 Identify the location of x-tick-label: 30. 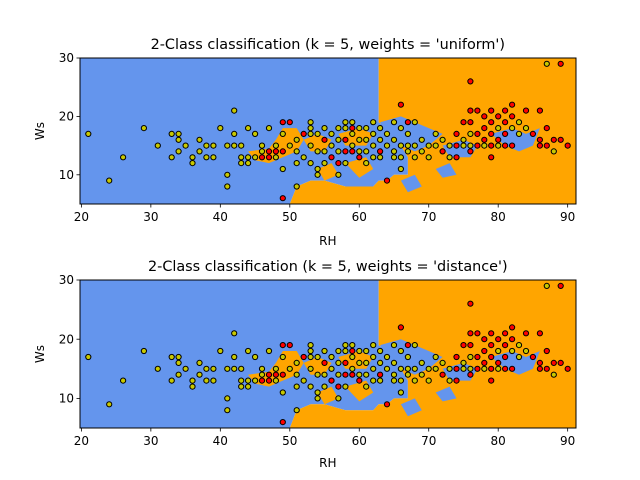
(150, 441).